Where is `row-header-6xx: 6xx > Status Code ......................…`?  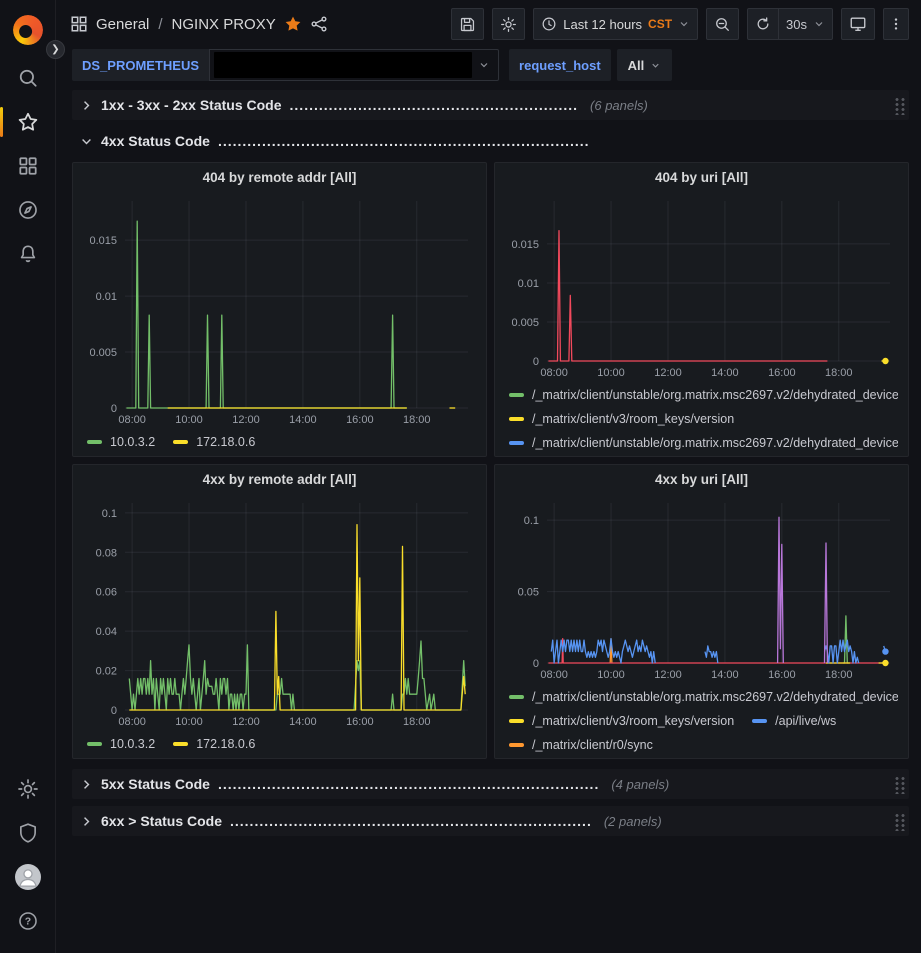
row-header-6xx: 6xx > Status Code ......................… is located at coordinates (490, 821).